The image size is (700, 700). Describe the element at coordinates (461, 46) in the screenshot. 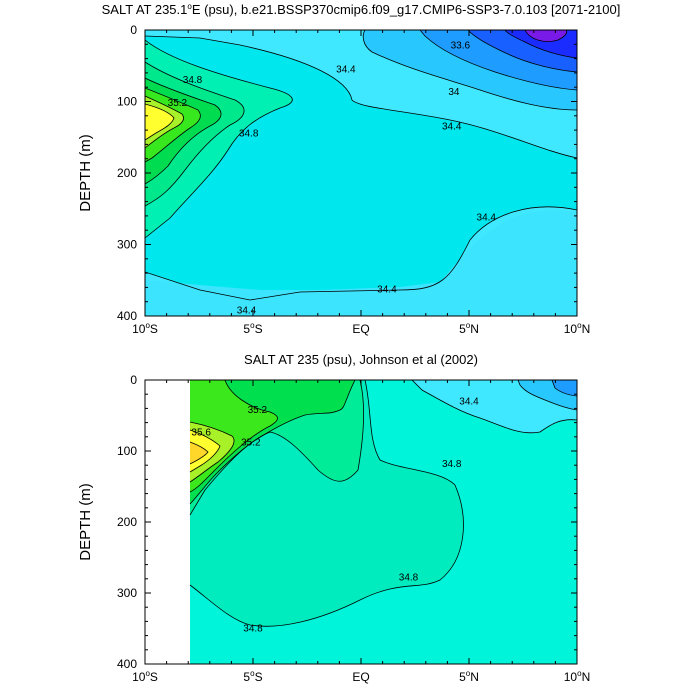

I see `contour-label: 33.6` at that location.